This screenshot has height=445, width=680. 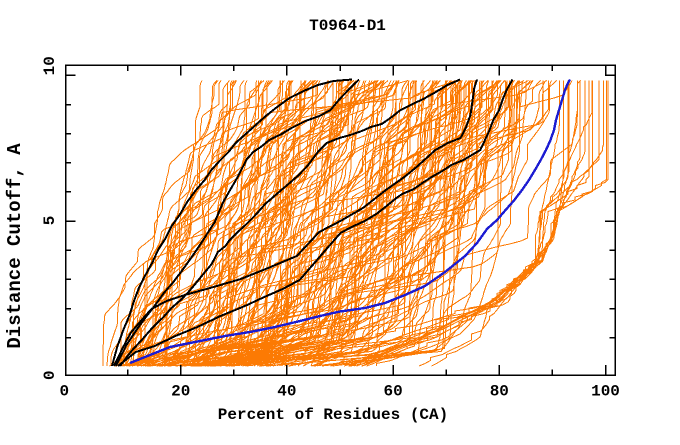 I want to click on svg-text: 80, so click(x=499, y=392).